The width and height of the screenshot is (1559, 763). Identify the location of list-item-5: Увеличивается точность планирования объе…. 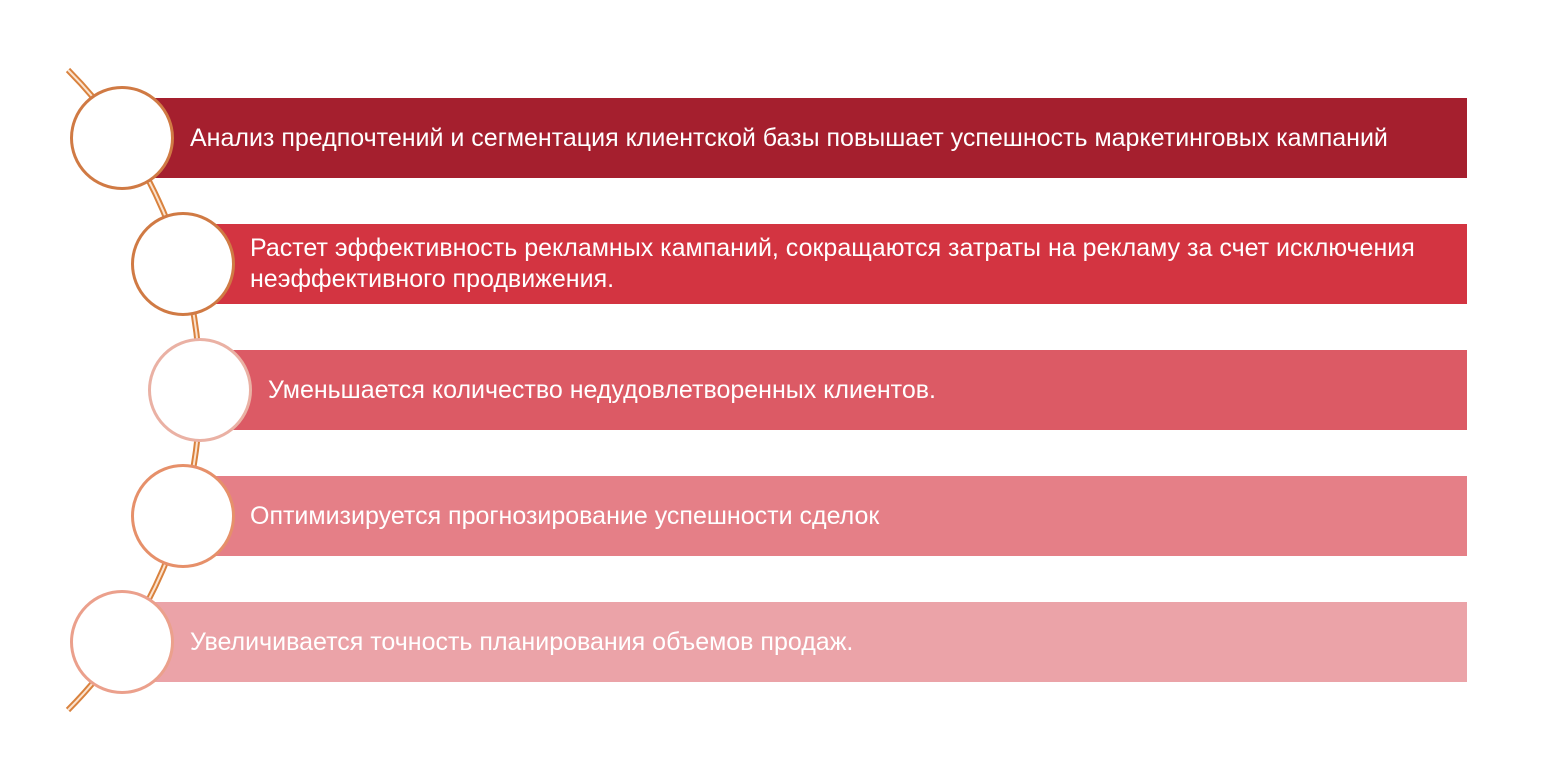
(808, 642).